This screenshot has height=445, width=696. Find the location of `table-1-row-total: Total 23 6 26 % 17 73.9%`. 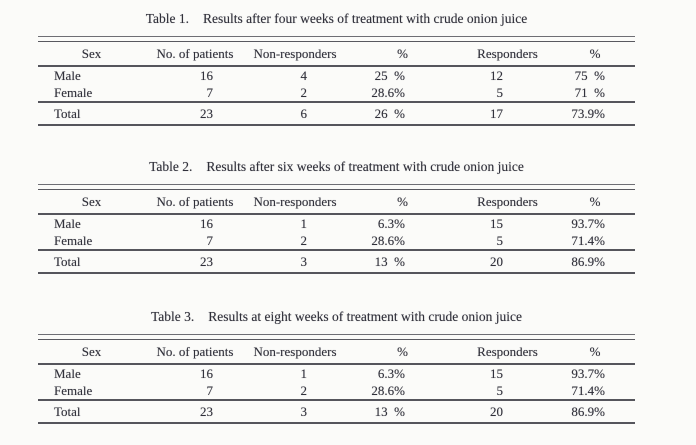

table-1-row-total: Total 23 6 26 % 17 73.9% is located at coordinates (336, 113).